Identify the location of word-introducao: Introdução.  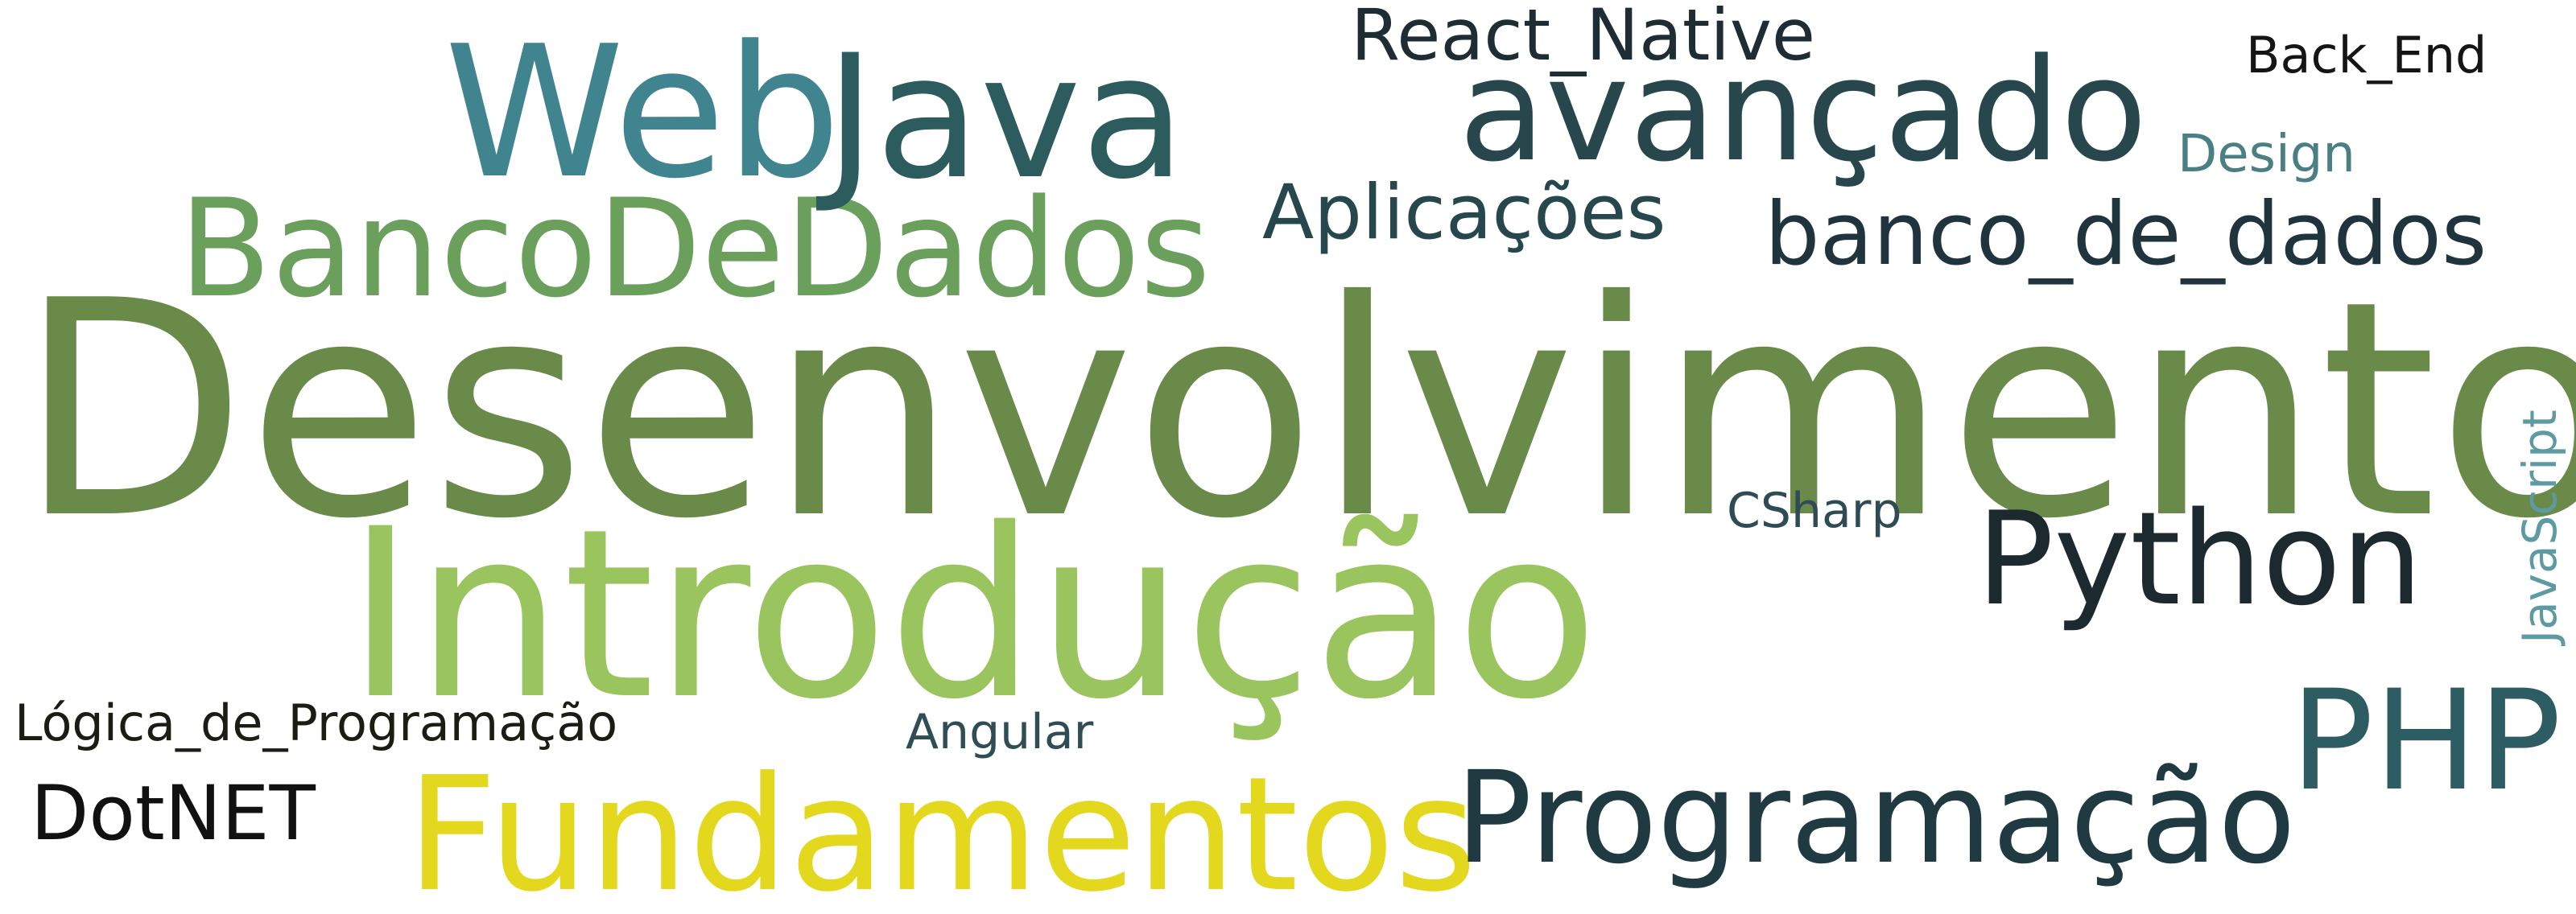
(972, 616).